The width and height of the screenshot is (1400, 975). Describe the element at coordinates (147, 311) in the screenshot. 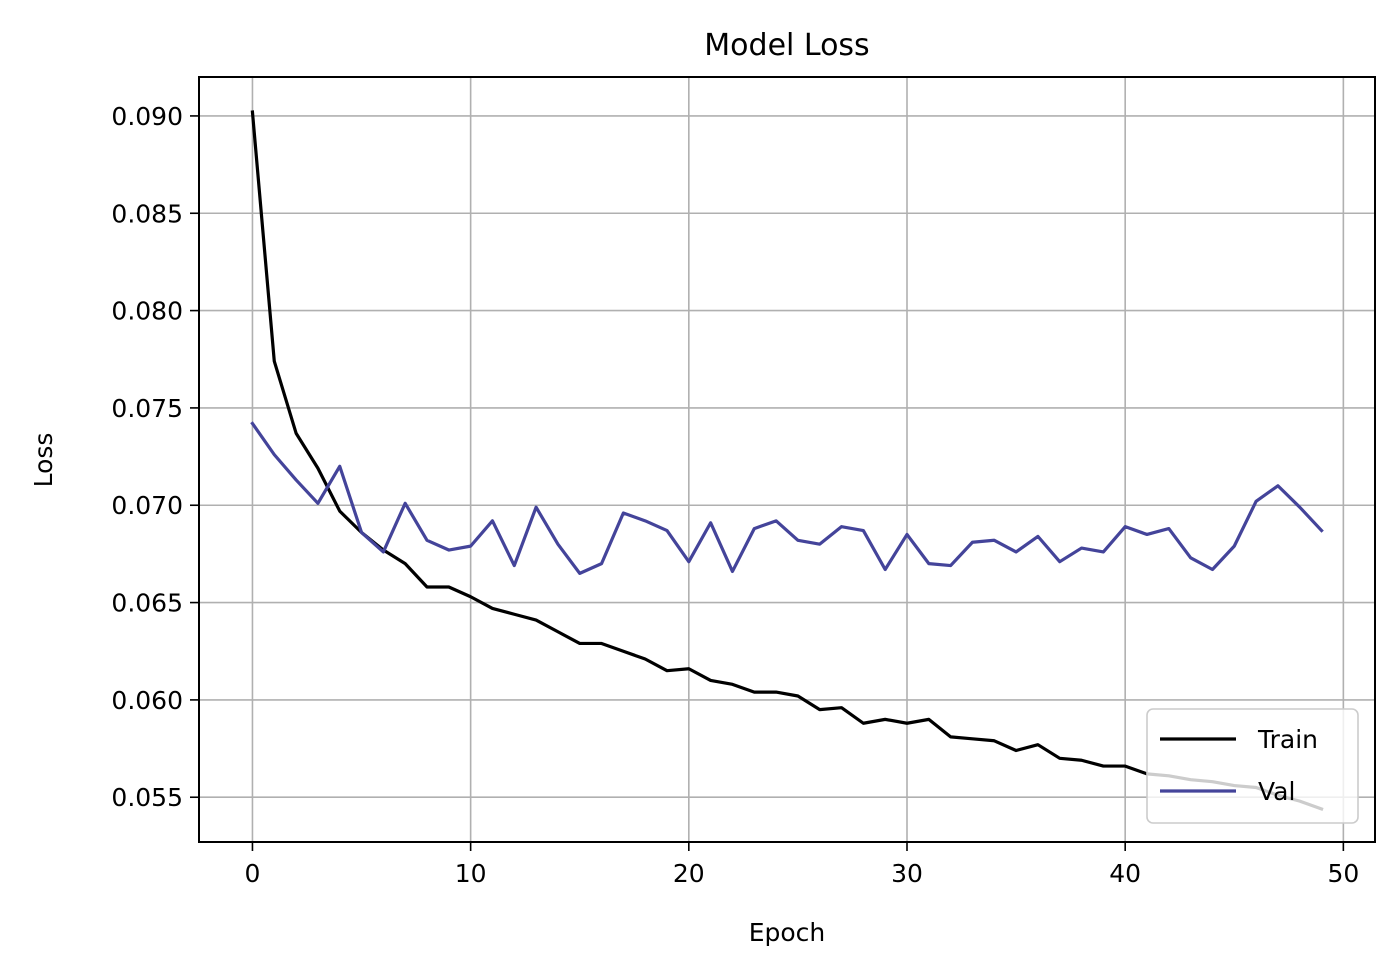

I see `y-tick-label: 0.080` at that location.